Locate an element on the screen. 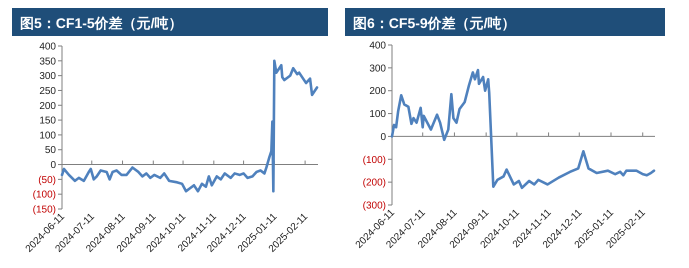 The image size is (689, 268). chart-title: 图5：CF1-5价差（元/吨） is located at coordinates (101, 23).